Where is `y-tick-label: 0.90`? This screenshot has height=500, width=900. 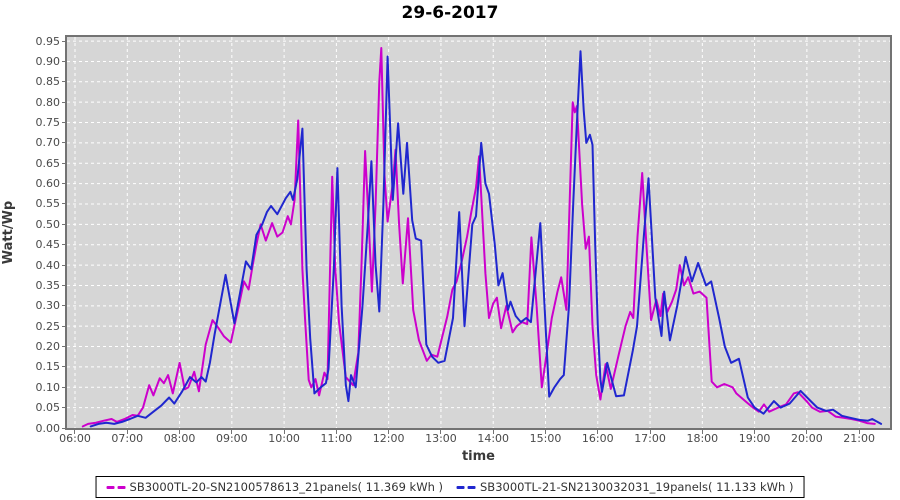
y-tick-label: 0.90 is located at coordinates (48, 61).